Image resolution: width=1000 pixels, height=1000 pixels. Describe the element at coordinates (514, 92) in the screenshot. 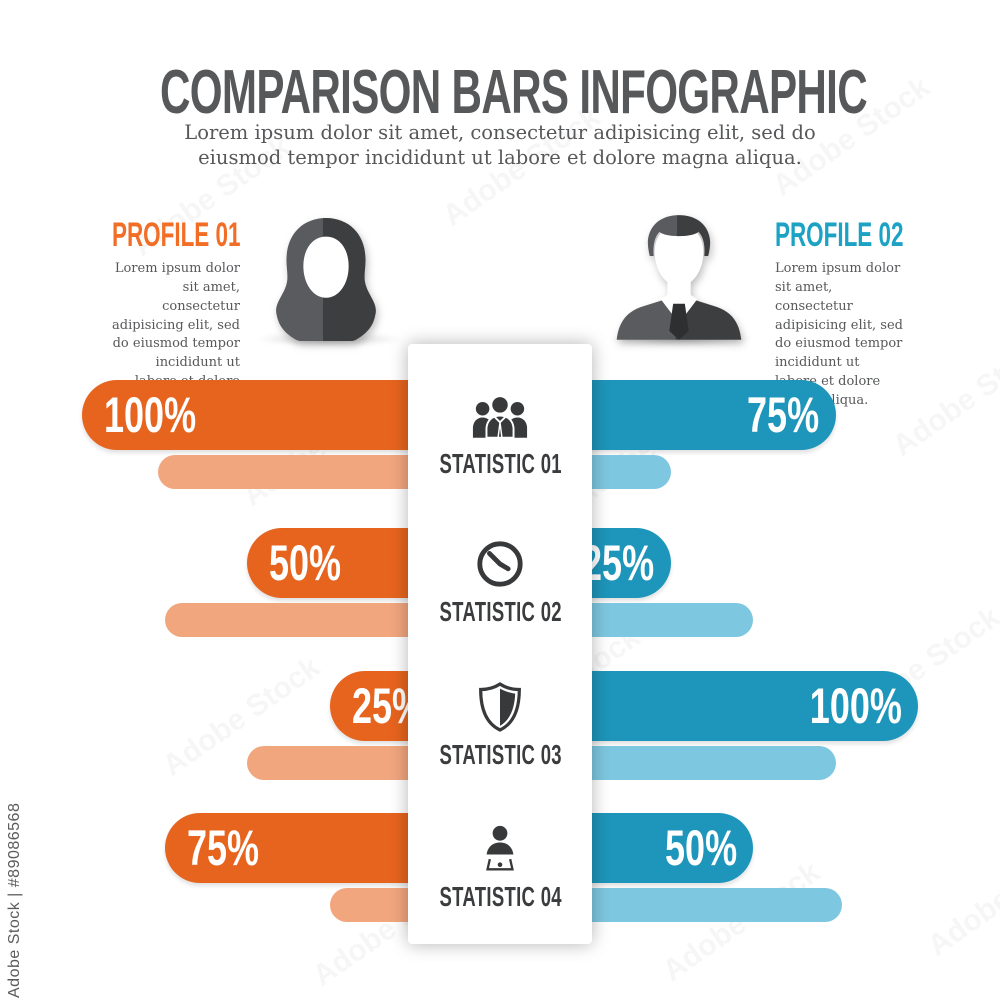

I see `page-title: COMPARISON BARS INFOGRAPHIC` at that location.